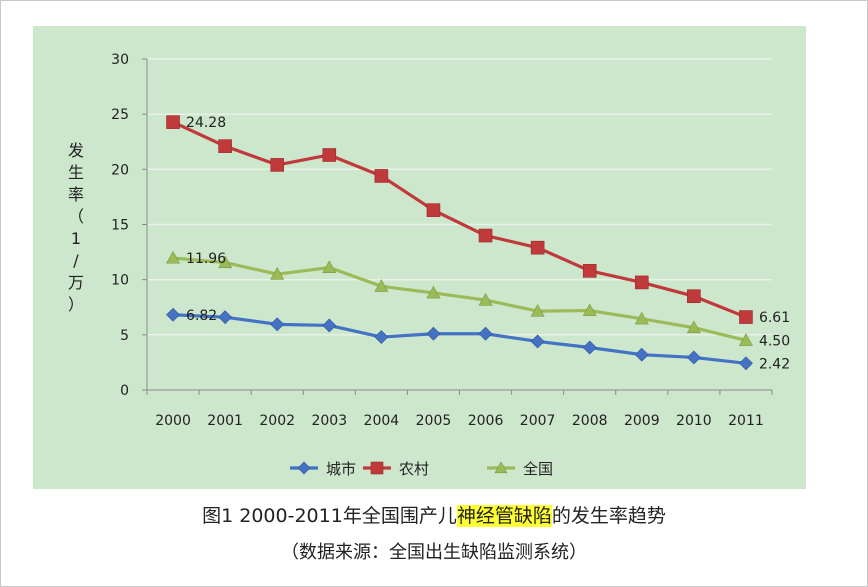  Describe the element at coordinates (76, 238) in the screenshot. I see `y-axis-label-char: 1` at that location.